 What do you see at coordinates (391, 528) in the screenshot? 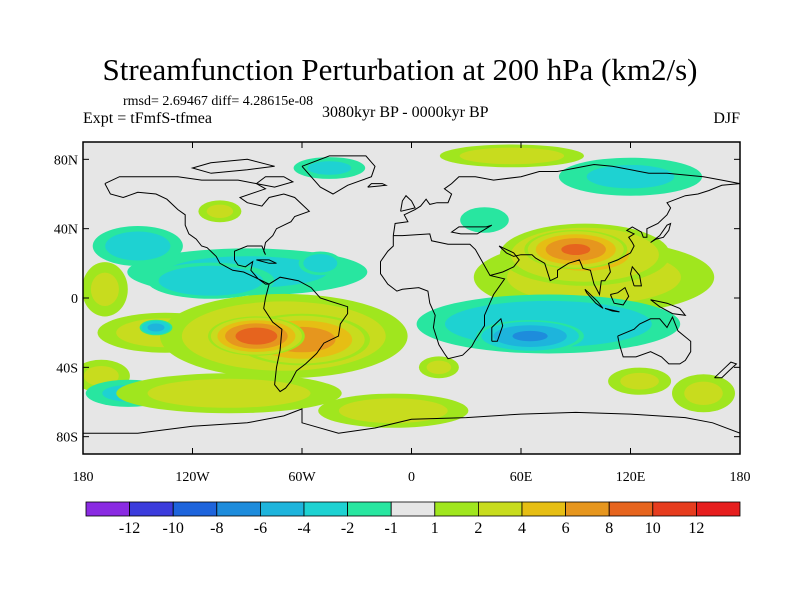
I see `colorbar-label: -1` at bounding box center [391, 528].